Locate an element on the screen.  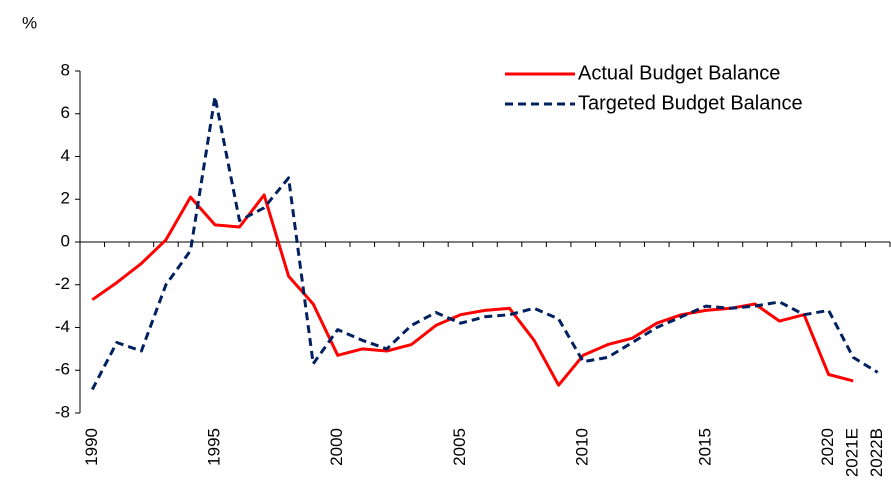
x-tick-label: 2010 is located at coordinates (582, 447).